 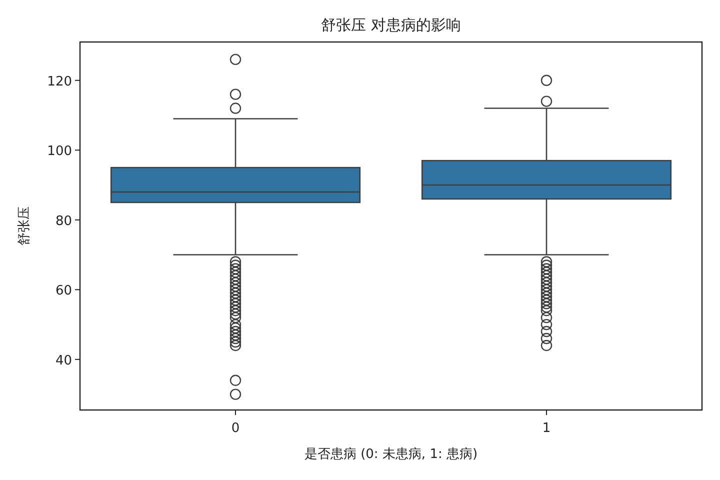 I want to click on y-tick-label: 100, so click(x=59, y=152).